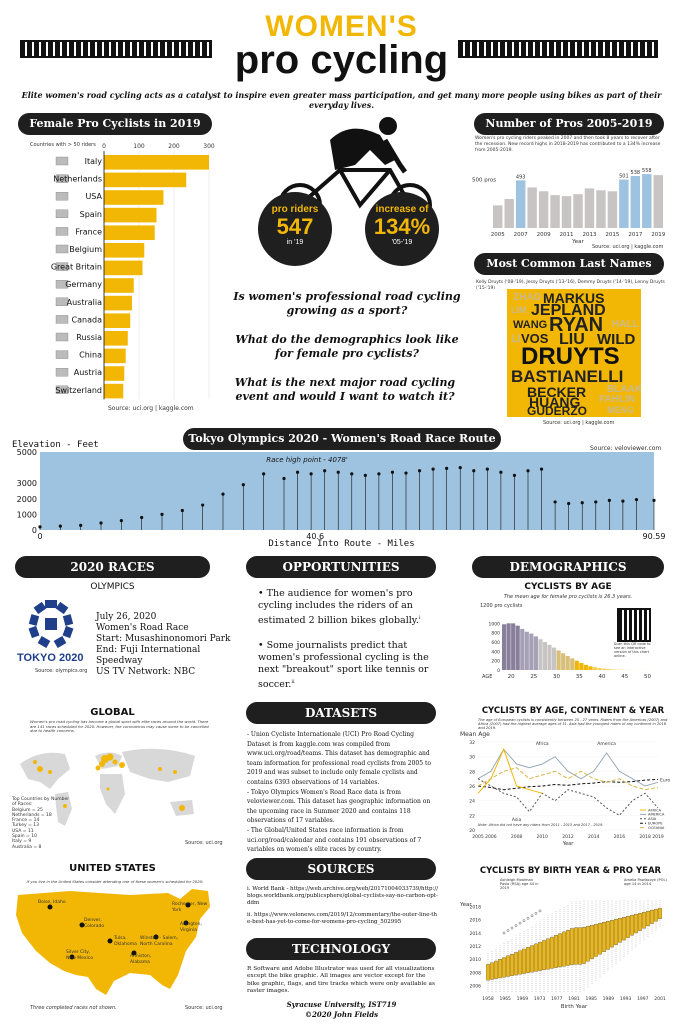 This screenshot has height=1024, width=683. What do you see at coordinates (61, 671) in the screenshot?
I see `olympic-logo-source: Source: olympics.org` at bounding box center [61, 671].